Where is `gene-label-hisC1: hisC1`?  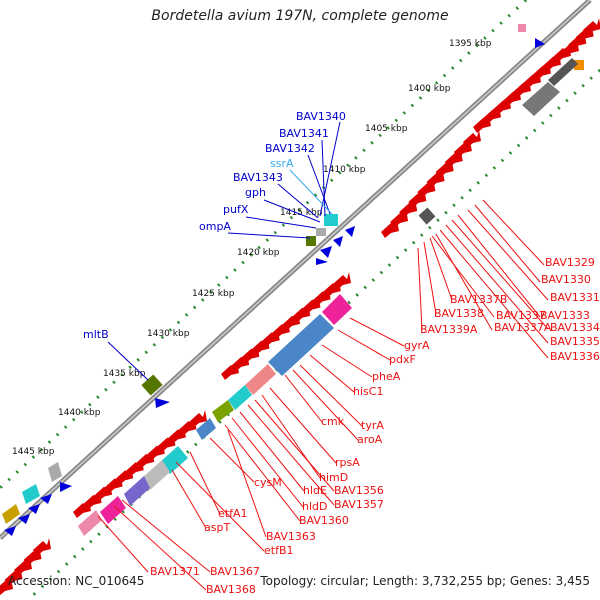 gene-label-hisC1: hisC1 is located at coordinates (368, 391).